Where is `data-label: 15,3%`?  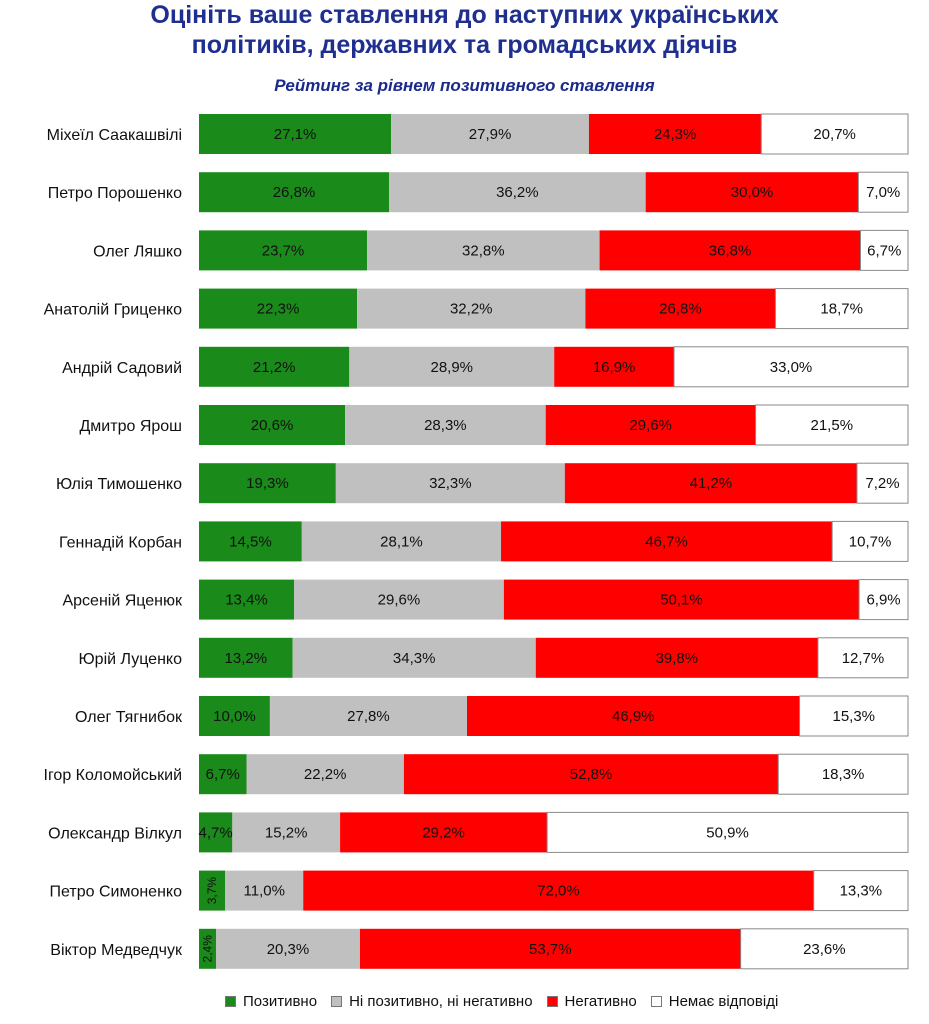 data-label: 15,3% is located at coordinates (853, 716).